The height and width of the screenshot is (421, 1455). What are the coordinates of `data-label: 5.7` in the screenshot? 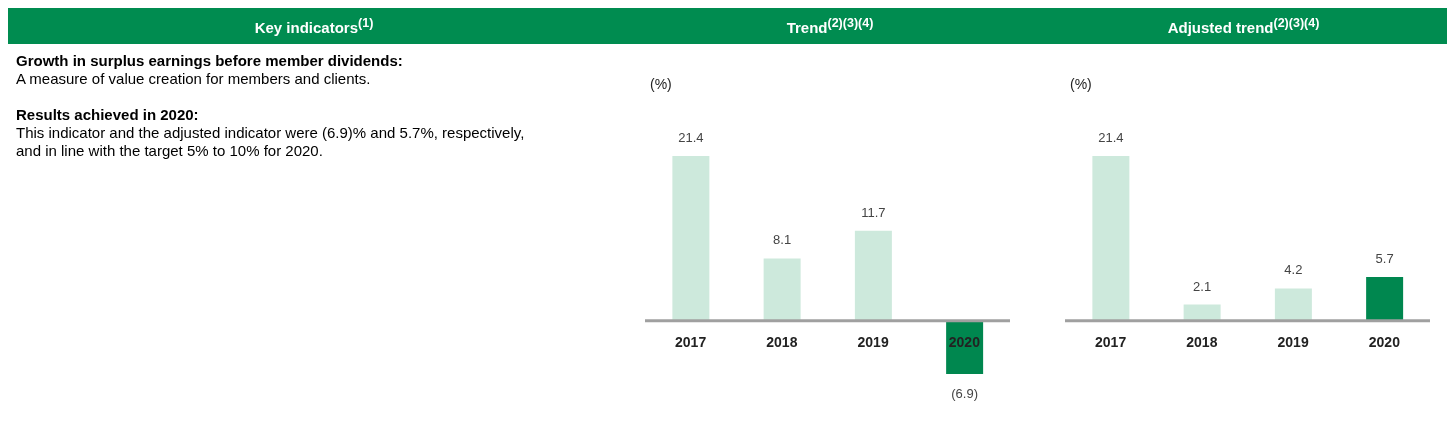 It's located at (1384, 258).